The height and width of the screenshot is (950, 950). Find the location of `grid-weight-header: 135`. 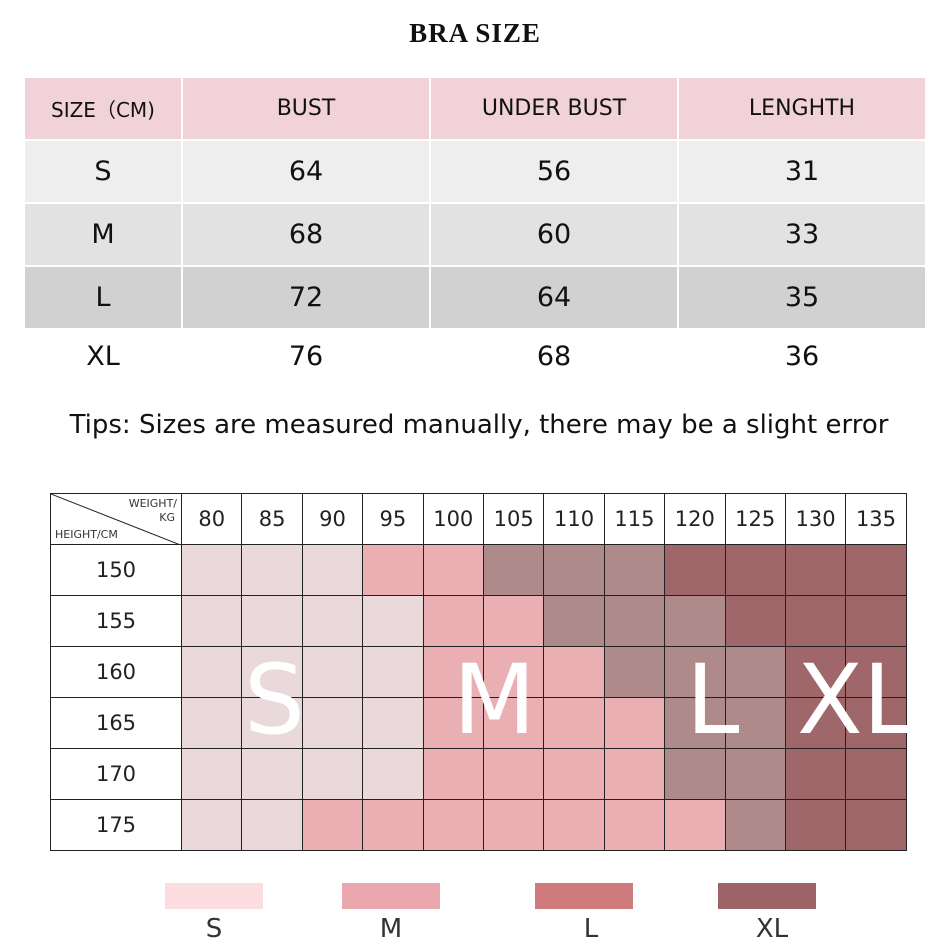

grid-weight-header: 135 is located at coordinates (876, 519).